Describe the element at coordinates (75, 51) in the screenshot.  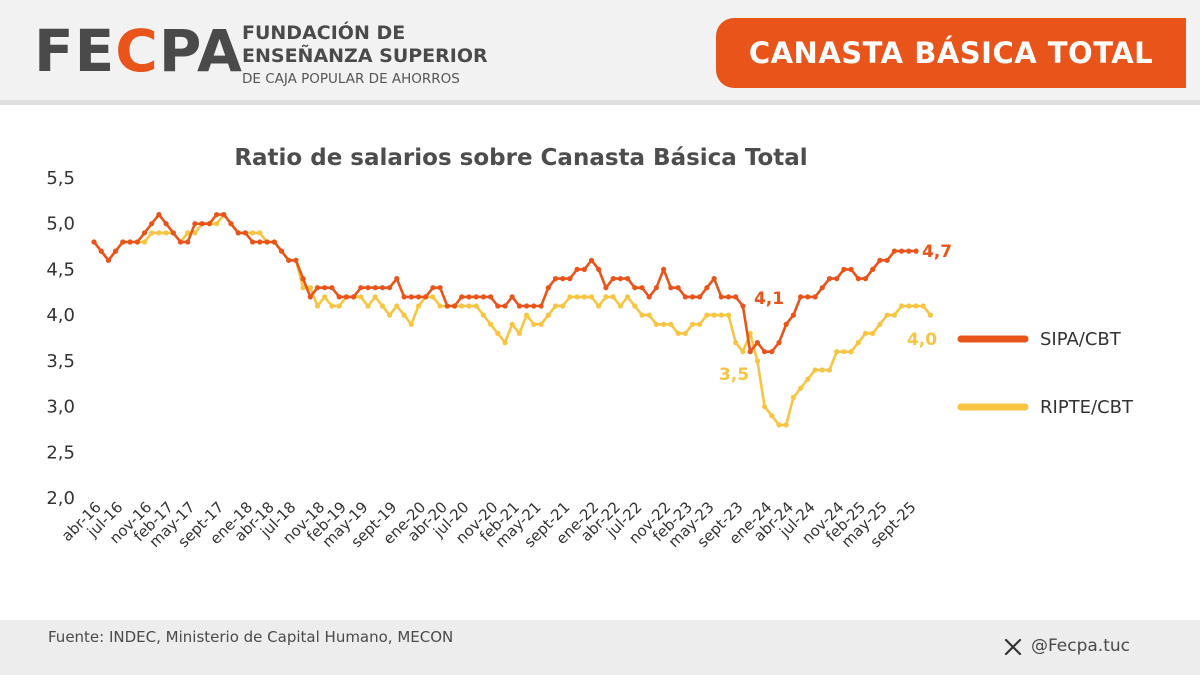
I see `logo-text-left: FE` at that location.